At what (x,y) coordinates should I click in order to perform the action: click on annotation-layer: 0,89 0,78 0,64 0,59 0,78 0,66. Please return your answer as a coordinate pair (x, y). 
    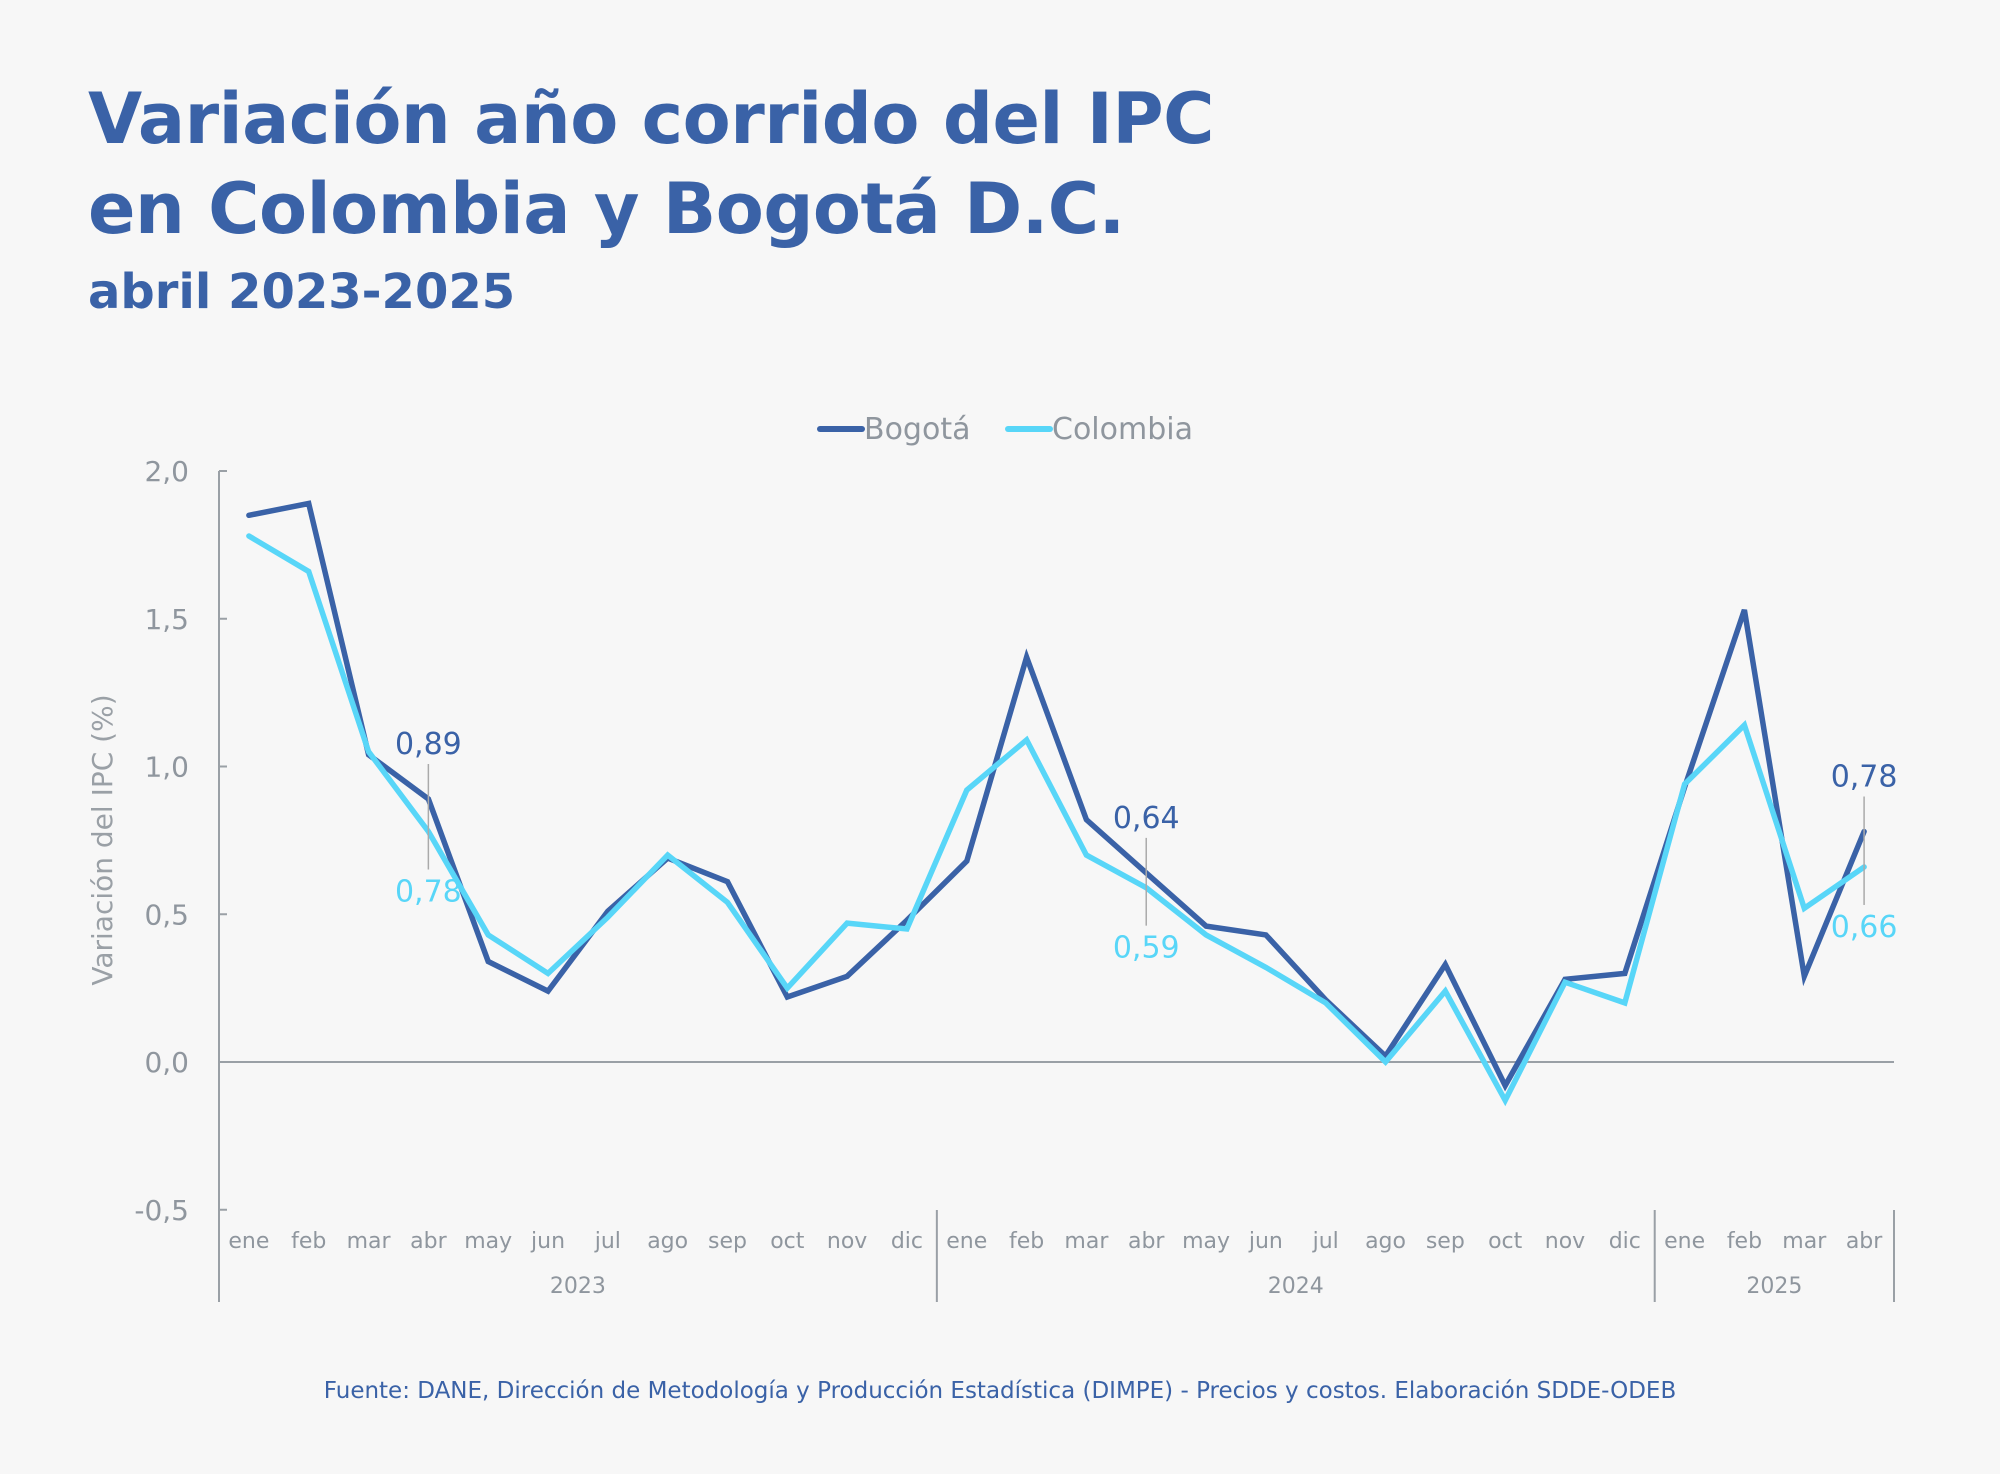
    Looking at the image, I should click on (1146, 846).